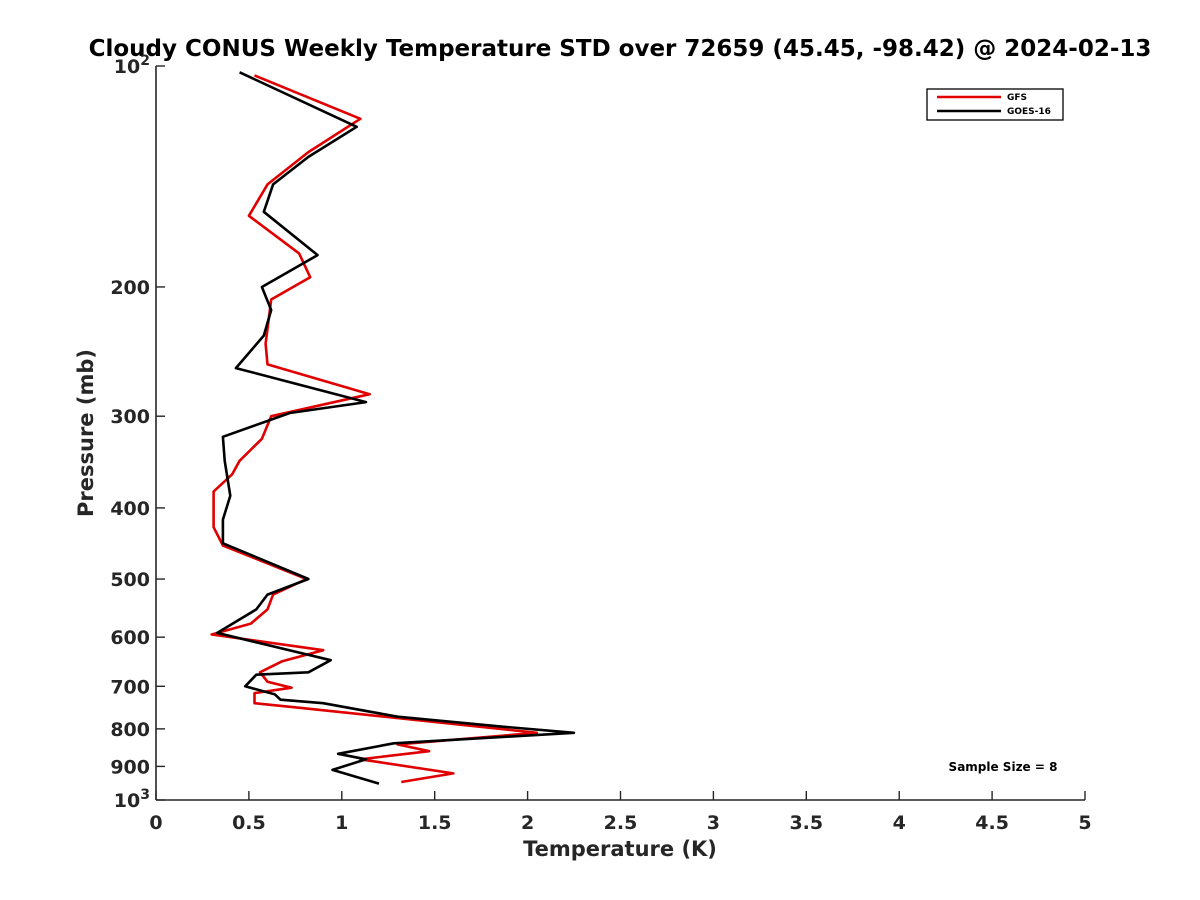  Describe the element at coordinates (1084, 823) in the screenshot. I see `x-tick-label: 5` at that location.